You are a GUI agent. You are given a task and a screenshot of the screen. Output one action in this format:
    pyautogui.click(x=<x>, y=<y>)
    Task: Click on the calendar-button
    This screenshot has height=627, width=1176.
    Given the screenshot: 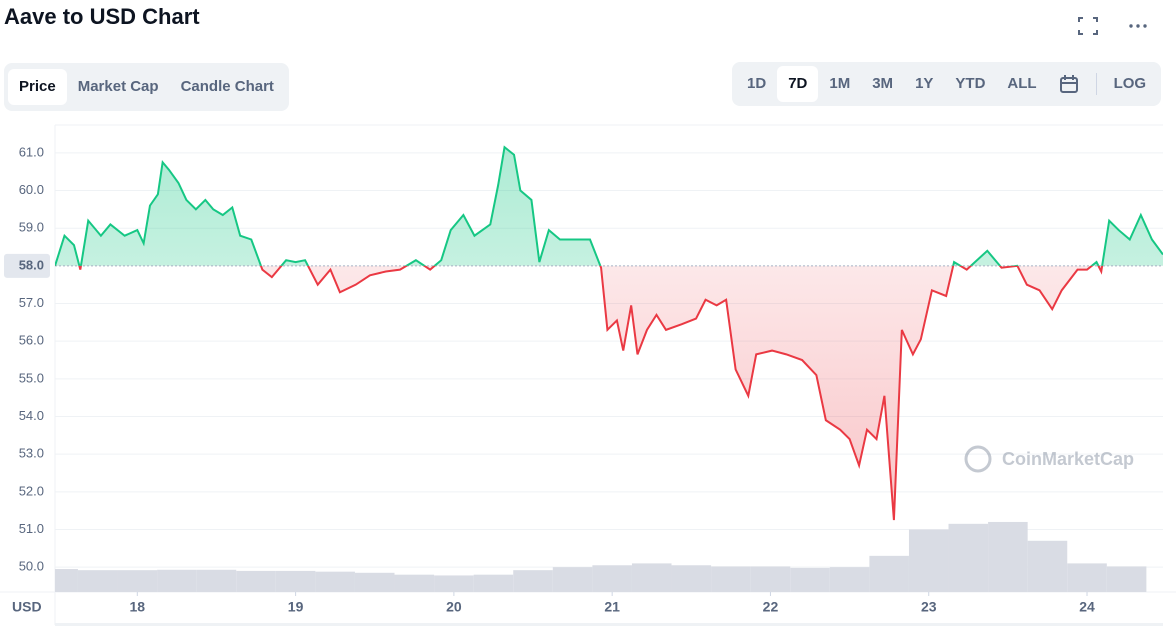 What is the action you would take?
    pyautogui.click(x=1069, y=84)
    